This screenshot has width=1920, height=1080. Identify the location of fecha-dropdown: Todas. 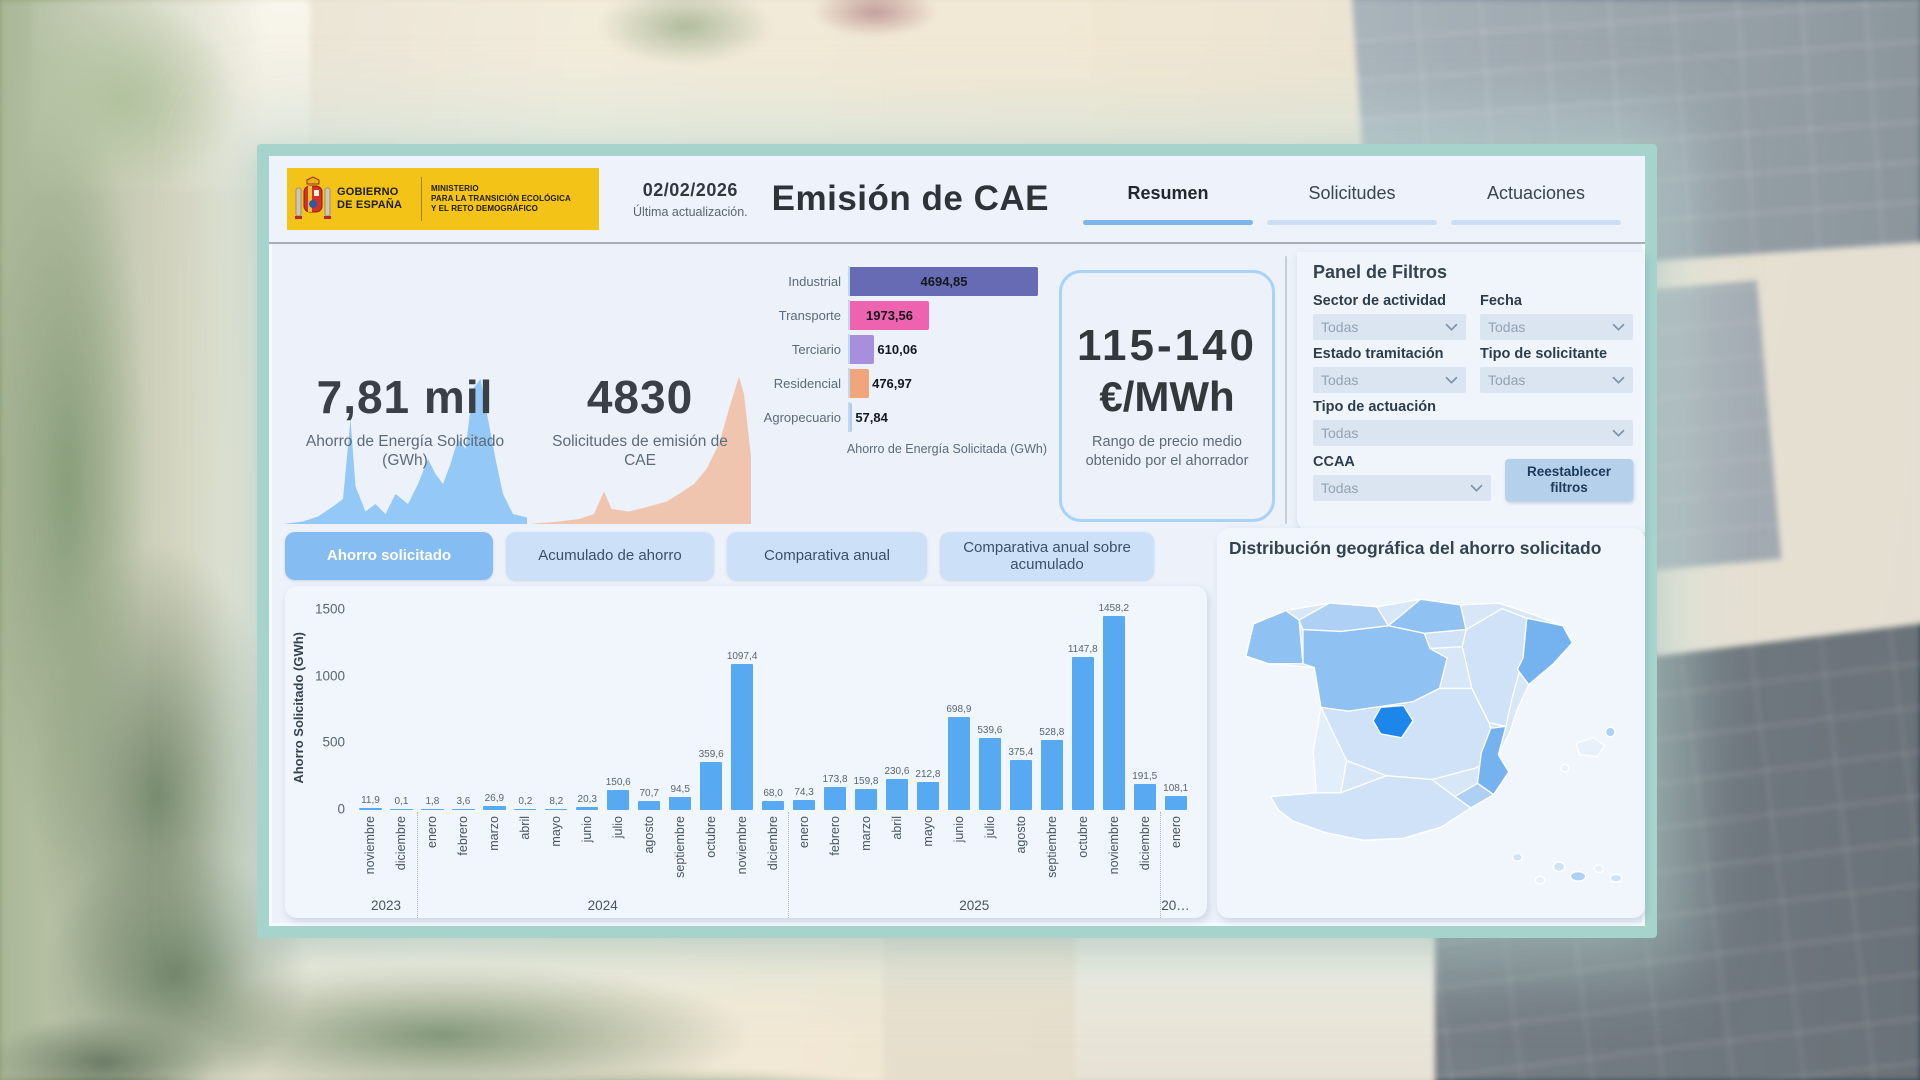
(1556, 327).